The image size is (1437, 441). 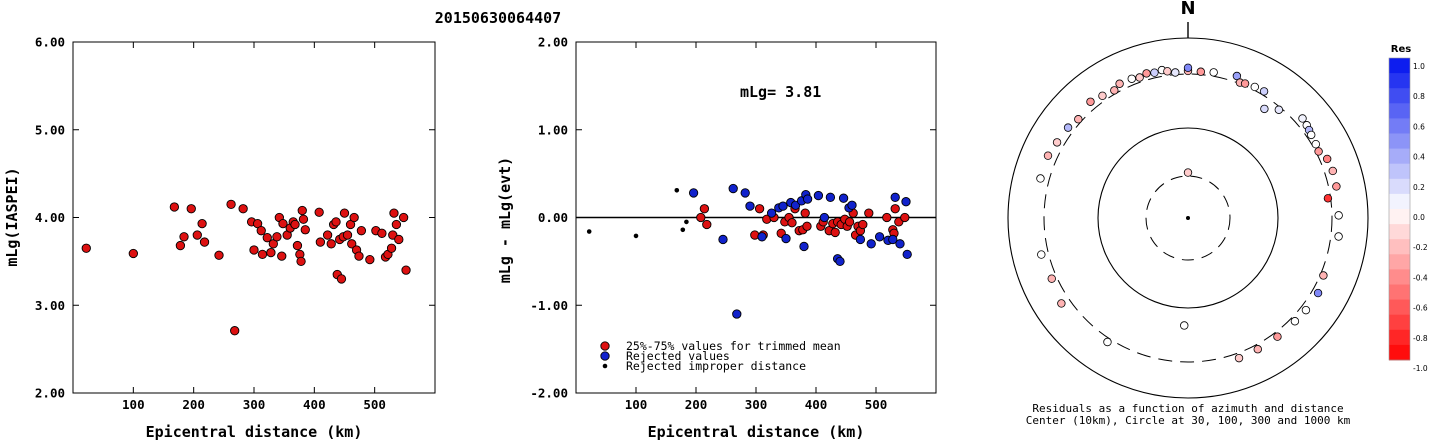 I want to click on north-label: N, so click(x=1187, y=9).